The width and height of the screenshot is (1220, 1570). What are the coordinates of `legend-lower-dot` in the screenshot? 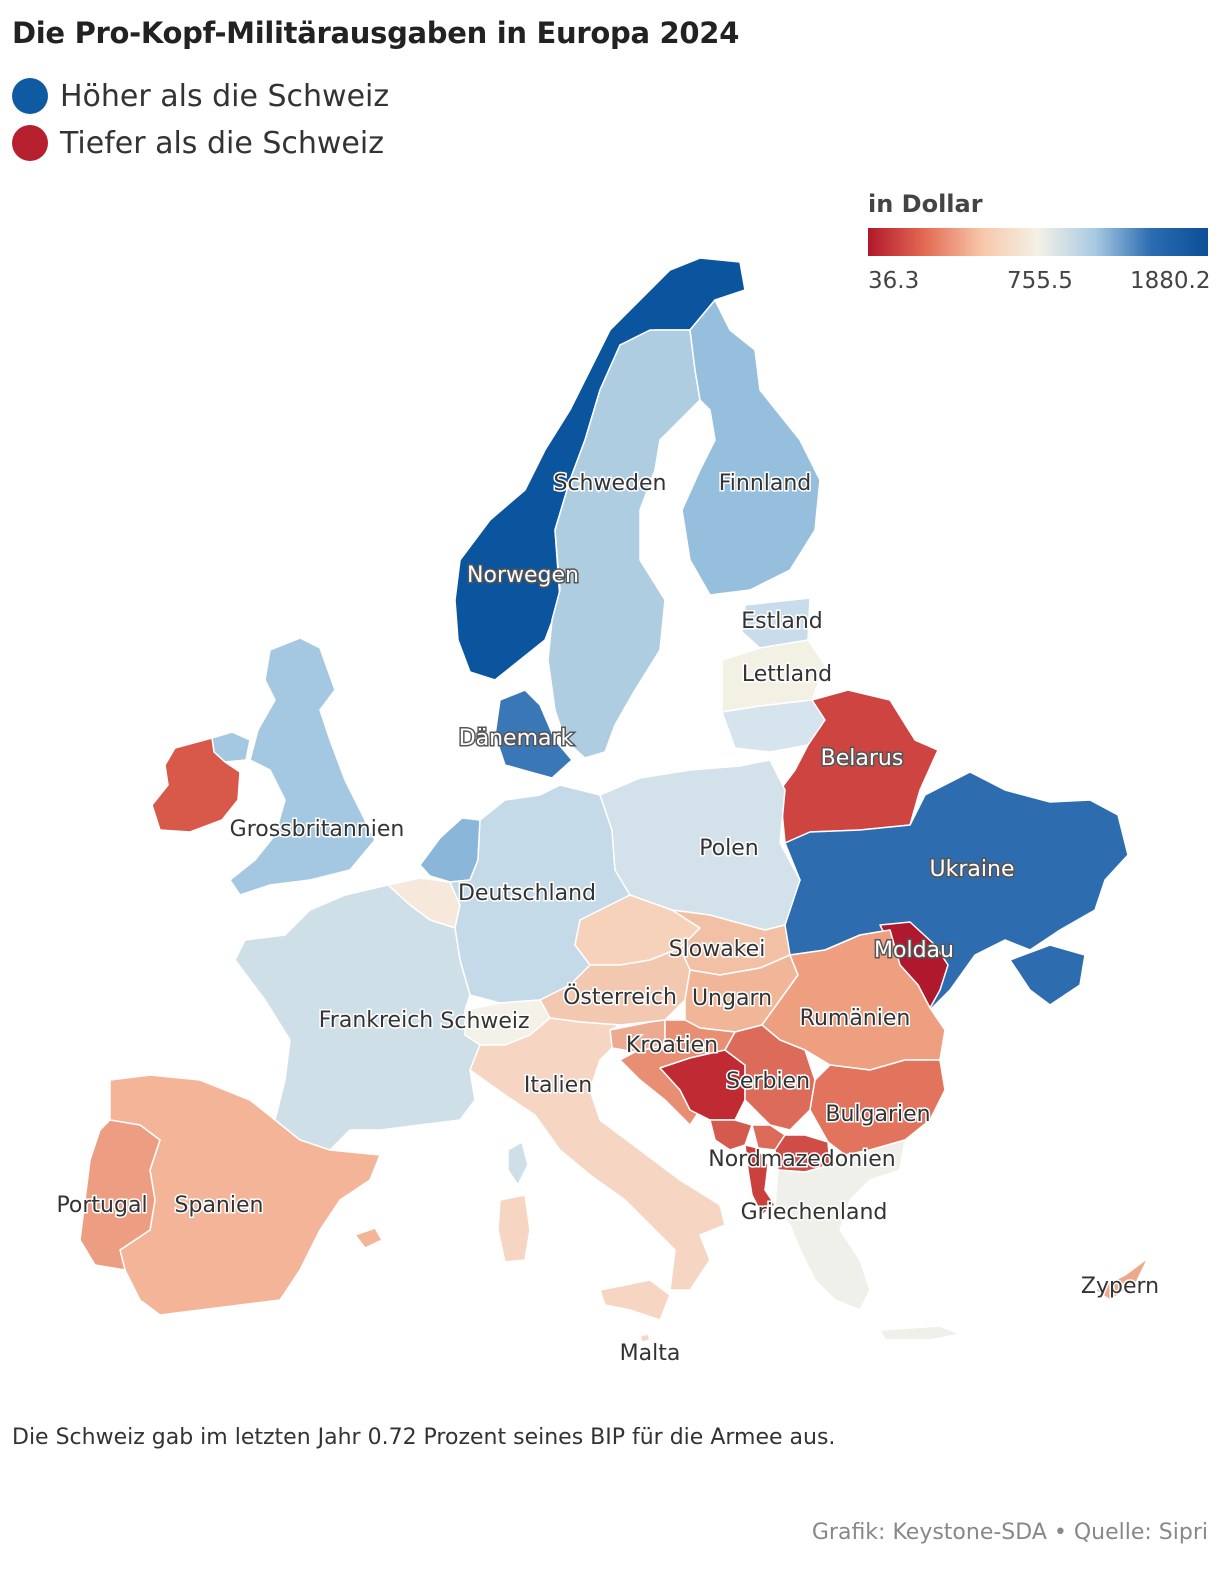 It's located at (30, 143).